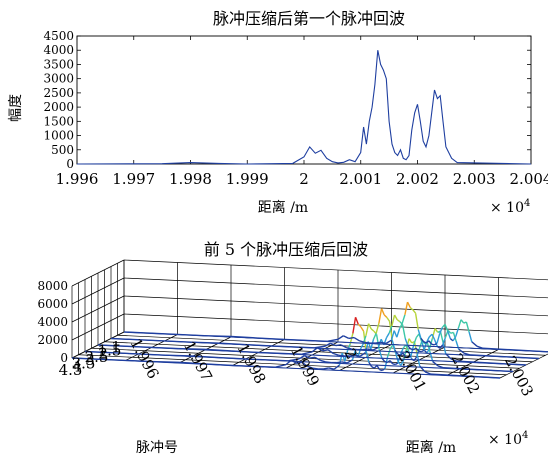 This screenshot has width=548, height=462. What do you see at coordinates (58, 136) in the screenshot?
I see `chart-1-y-tick-label: 1000` at bounding box center [58, 136].